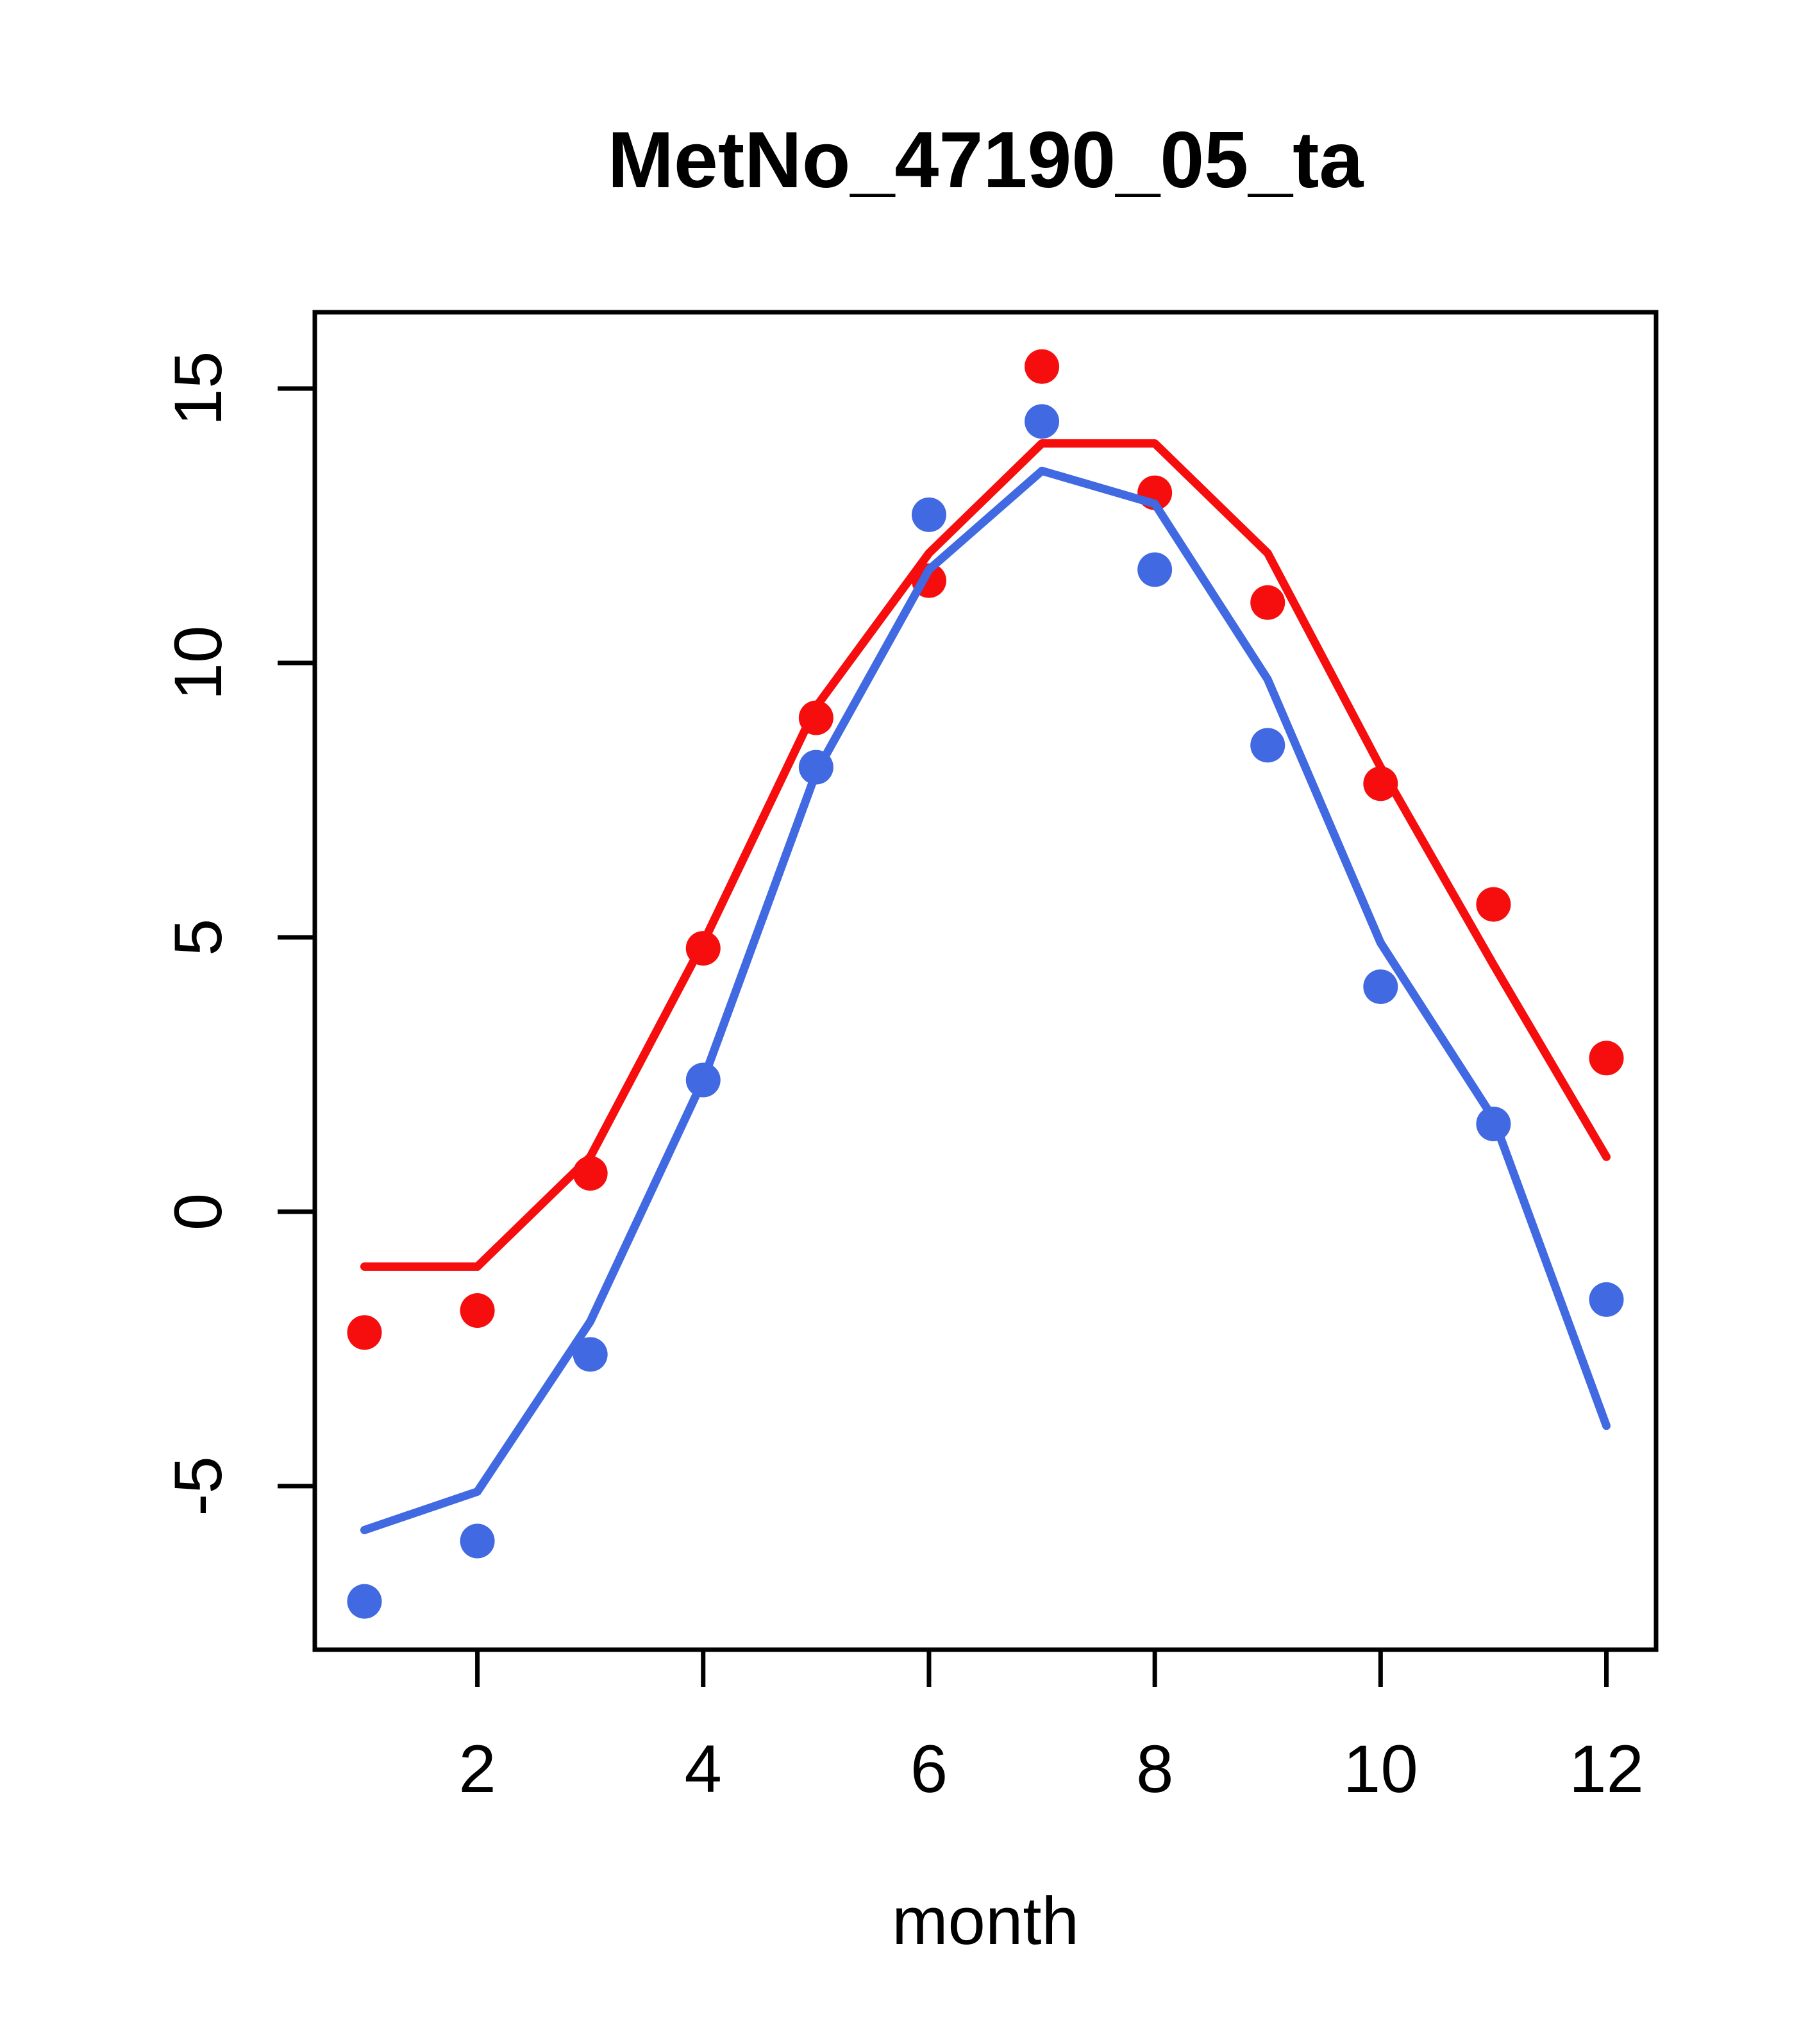  I want to click on x-tick-label: 10, so click(1381, 1769).